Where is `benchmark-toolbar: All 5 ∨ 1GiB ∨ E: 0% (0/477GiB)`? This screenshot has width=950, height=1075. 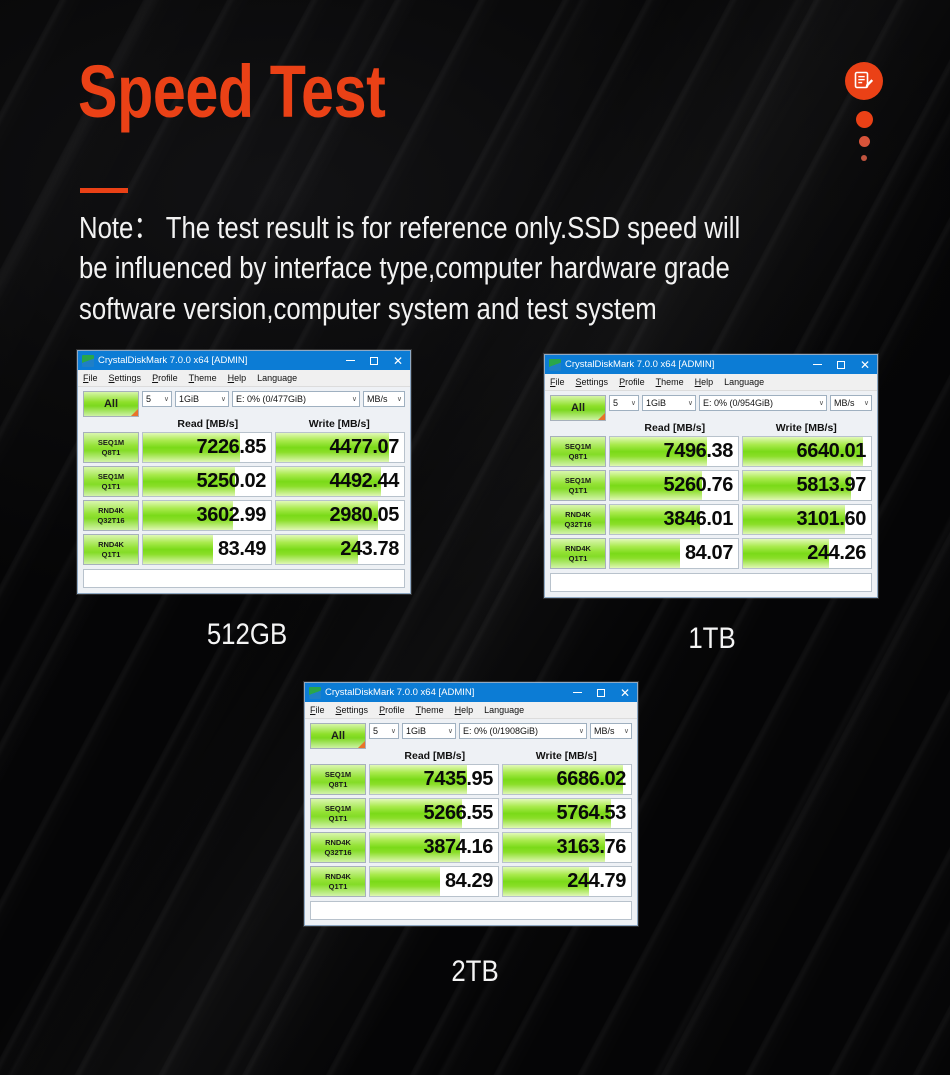 benchmark-toolbar: All 5 ∨ 1GiB ∨ E: 0% (0/477GiB) is located at coordinates (244, 404).